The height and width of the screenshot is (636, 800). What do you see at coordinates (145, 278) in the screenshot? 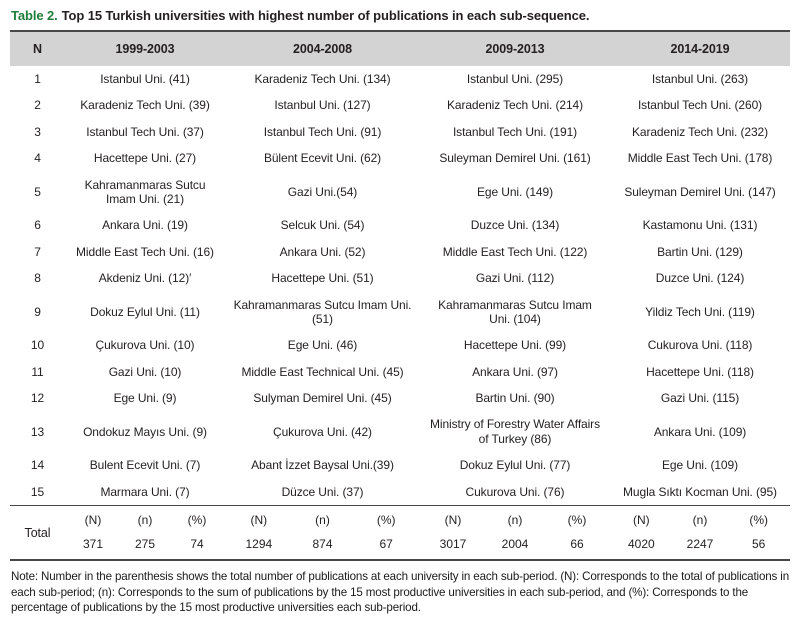
I see `uni-cell-1999-2003: Akdeniz Uni. (12)′` at bounding box center [145, 278].